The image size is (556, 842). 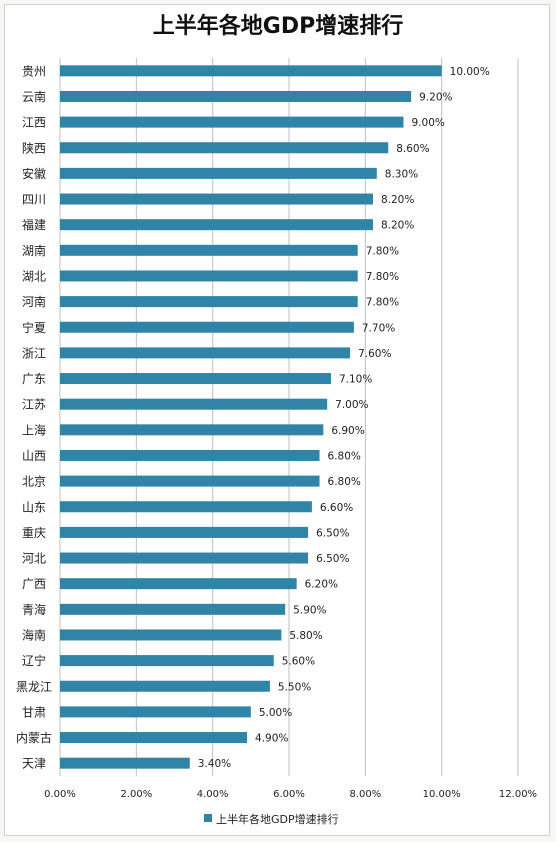 I want to click on category-label: 甘肃, so click(x=34, y=712).